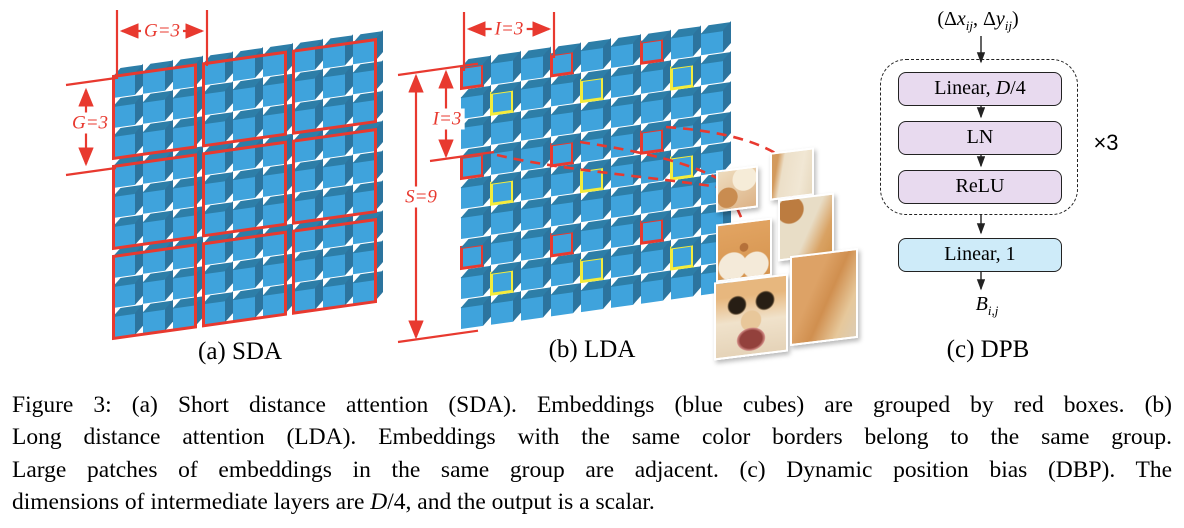 The width and height of the screenshot is (1184, 528). What do you see at coordinates (379, 502) in the screenshot?
I see `caption-line4-italic: D` at bounding box center [379, 502].